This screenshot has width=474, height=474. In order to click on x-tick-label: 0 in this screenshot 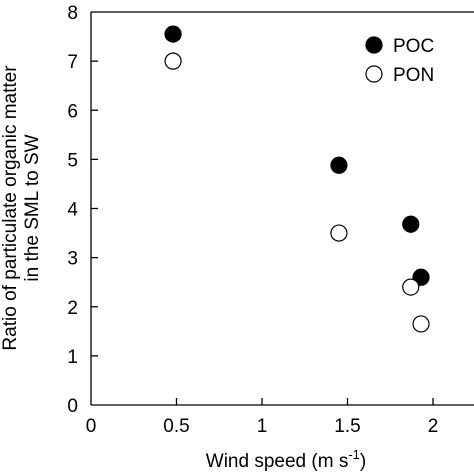, I will do `click(91, 426)`.